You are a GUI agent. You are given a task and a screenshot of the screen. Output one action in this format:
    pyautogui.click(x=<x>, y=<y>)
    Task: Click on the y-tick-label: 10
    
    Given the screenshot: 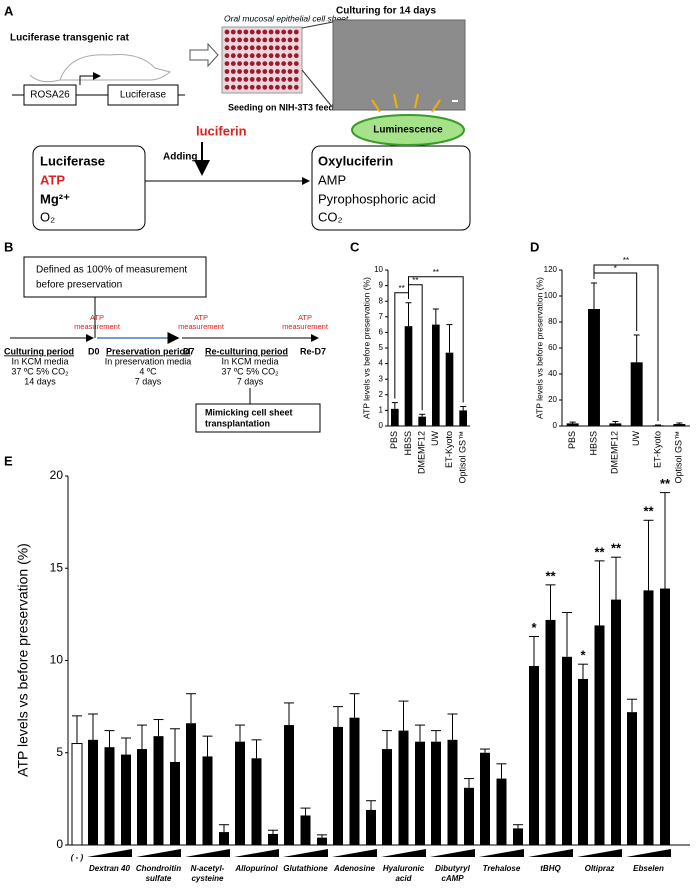 What is the action you would take?
    pyautogui.click(x=57, y=660)
    